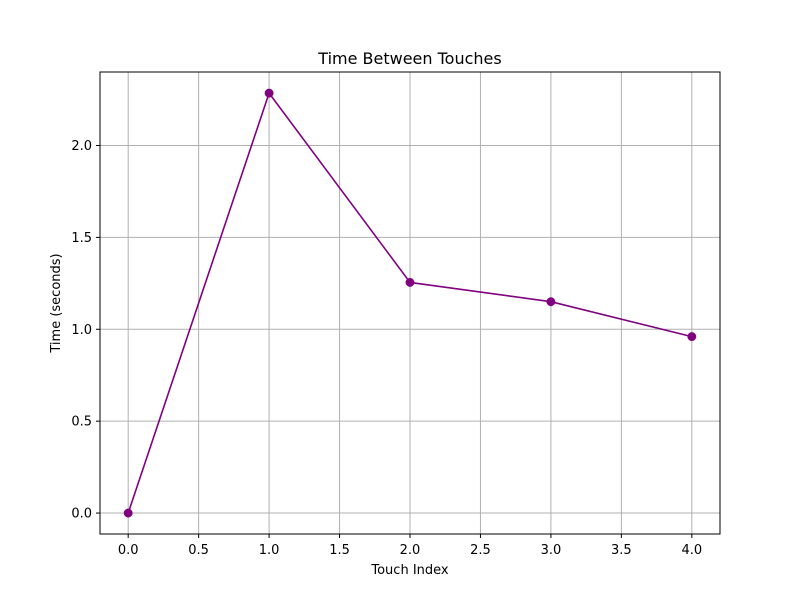 This screenshot has height=604, width=800. I want to click on y-axis-label: Time (seconds), so click(56, 303).